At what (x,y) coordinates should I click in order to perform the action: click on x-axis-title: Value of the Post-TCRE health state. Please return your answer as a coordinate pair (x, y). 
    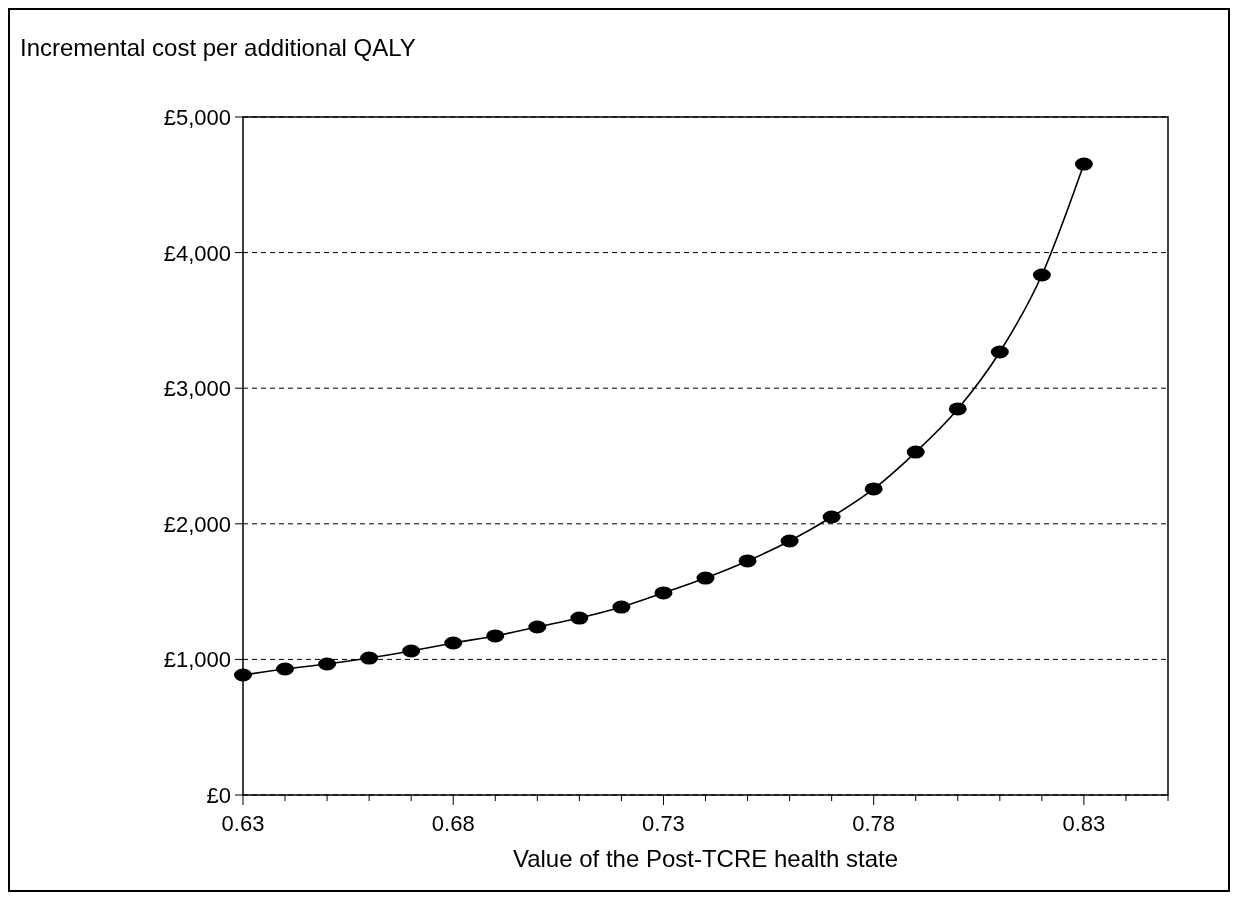
    Looking at the image, I should click on (705, 858).